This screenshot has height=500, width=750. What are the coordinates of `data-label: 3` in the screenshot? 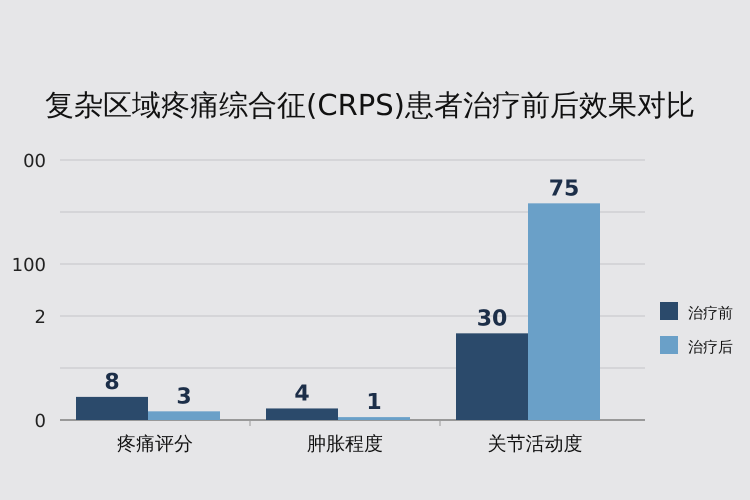 It's located at (184, 397).